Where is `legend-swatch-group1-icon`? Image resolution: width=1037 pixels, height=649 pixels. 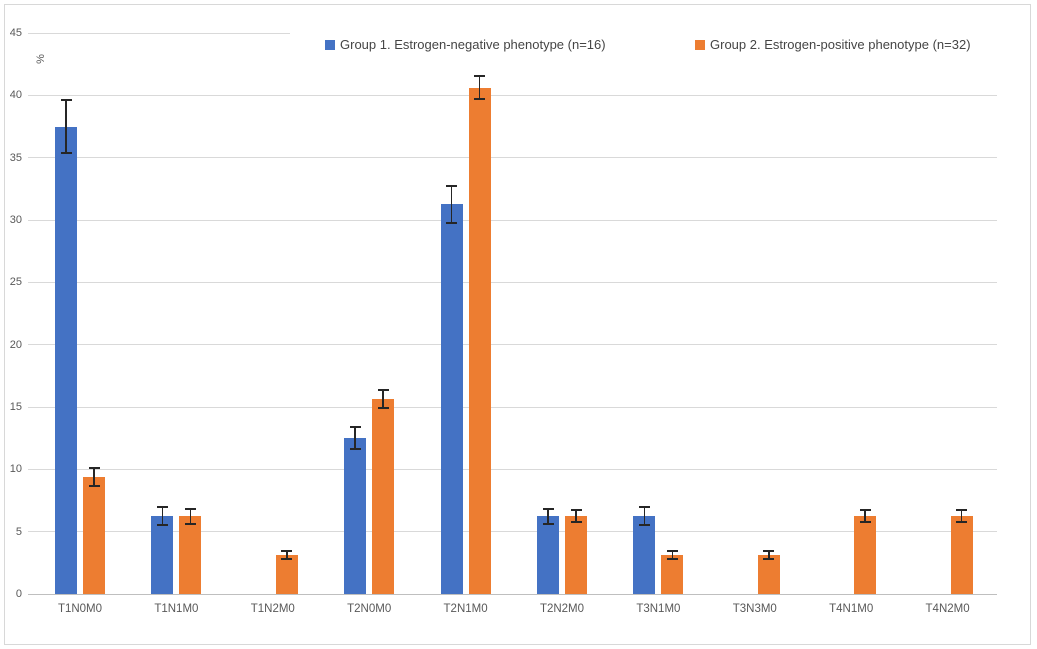 legend-swatch-group1-icon is located at coordinates (330, 44).